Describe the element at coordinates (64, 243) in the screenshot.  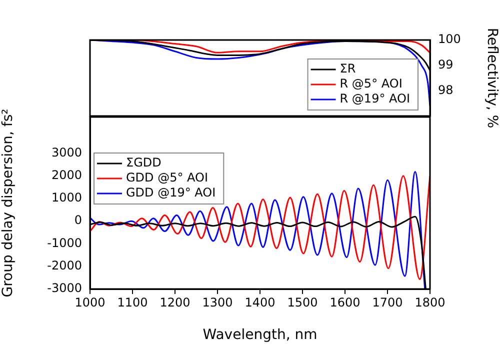
I see `y-tick-label: -1000` at that location.